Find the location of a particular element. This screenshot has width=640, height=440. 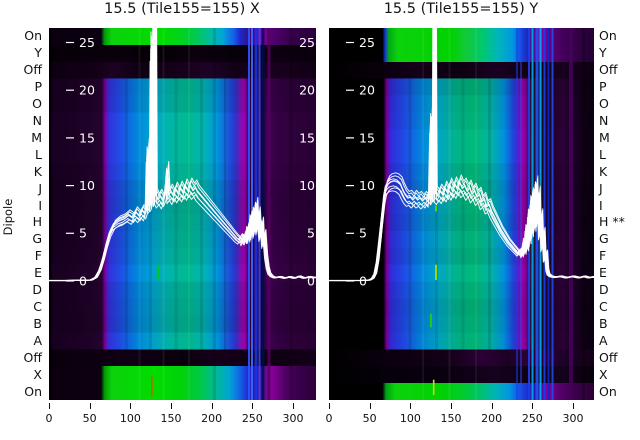

row-label-left-15: D is located at coordinates (37, 290).